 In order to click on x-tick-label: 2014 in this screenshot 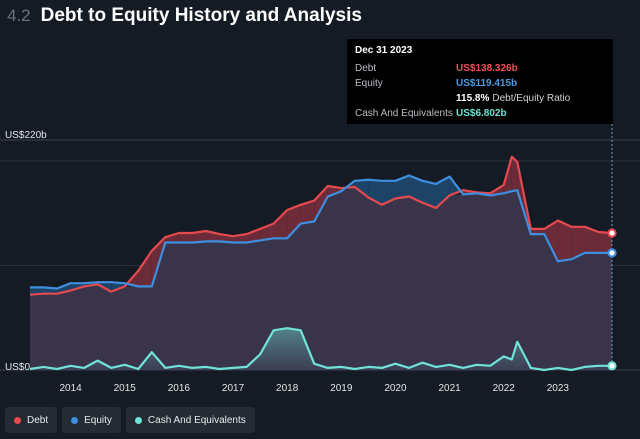, I will do `click(70, 388)`.